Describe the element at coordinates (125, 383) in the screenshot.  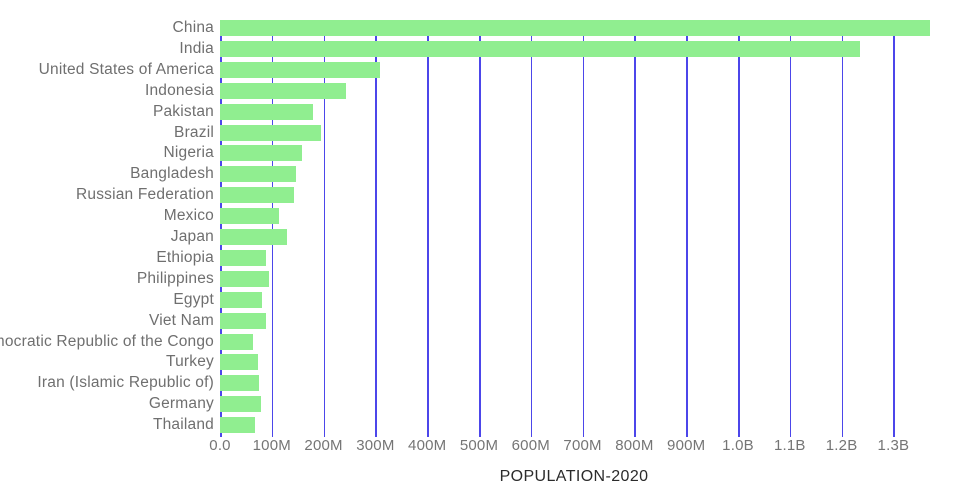
I see `category-label: Iran (Islamic Republic of)` at that location.